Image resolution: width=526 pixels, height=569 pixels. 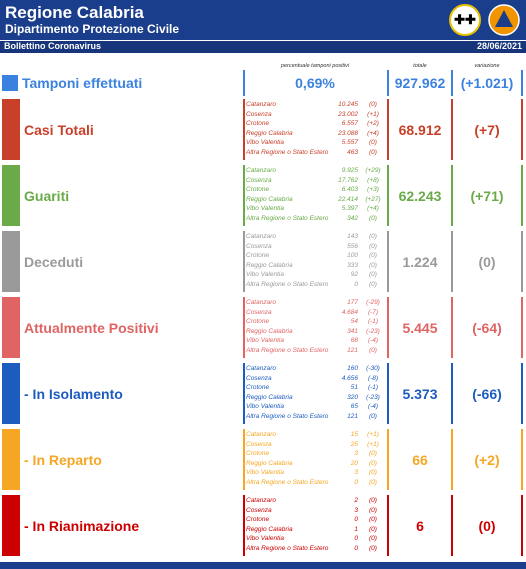 I want to click on province-value: 4.684, so click(x=349, y=312).